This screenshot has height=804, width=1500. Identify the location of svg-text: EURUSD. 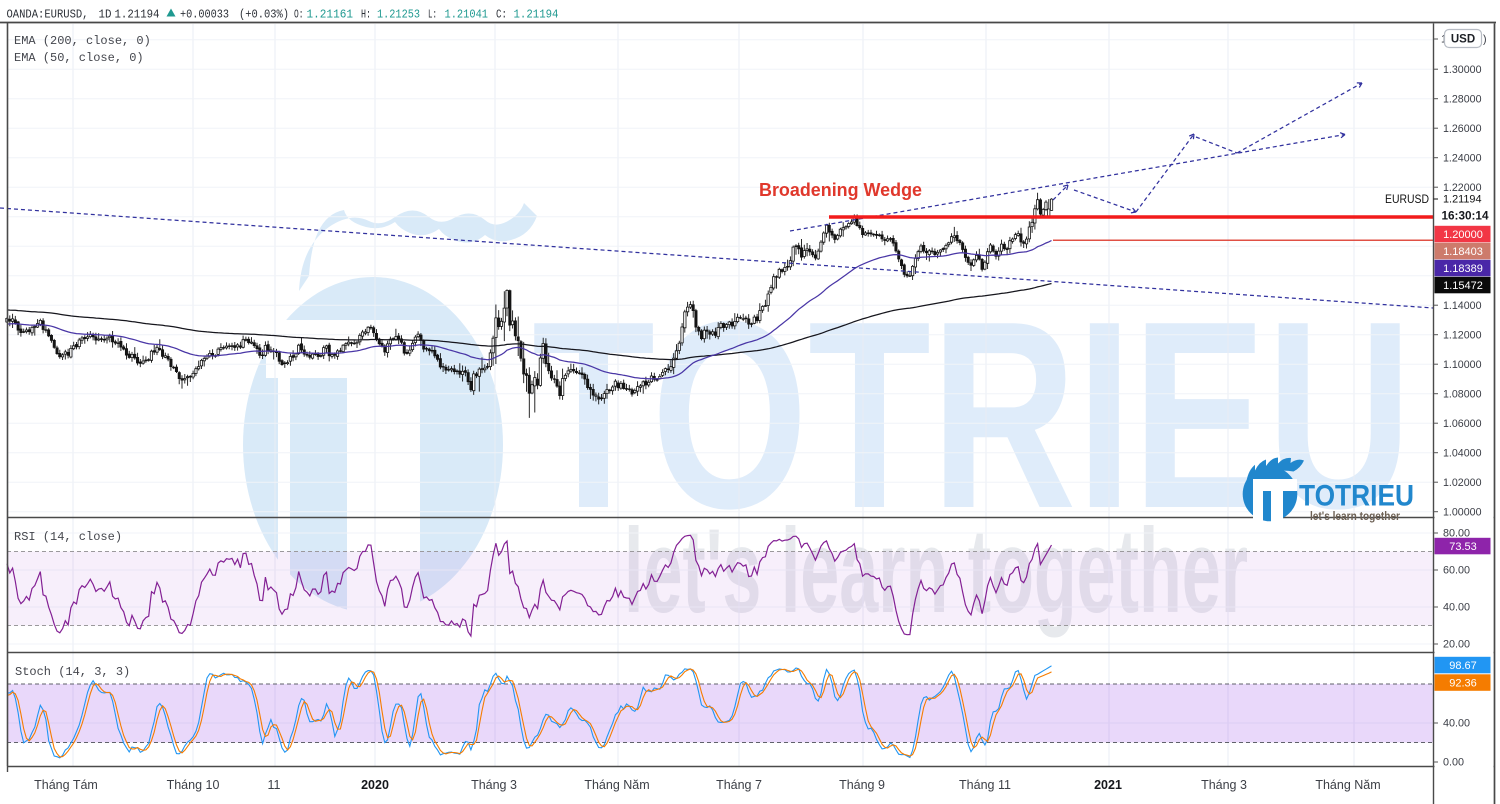
(1407, 200).